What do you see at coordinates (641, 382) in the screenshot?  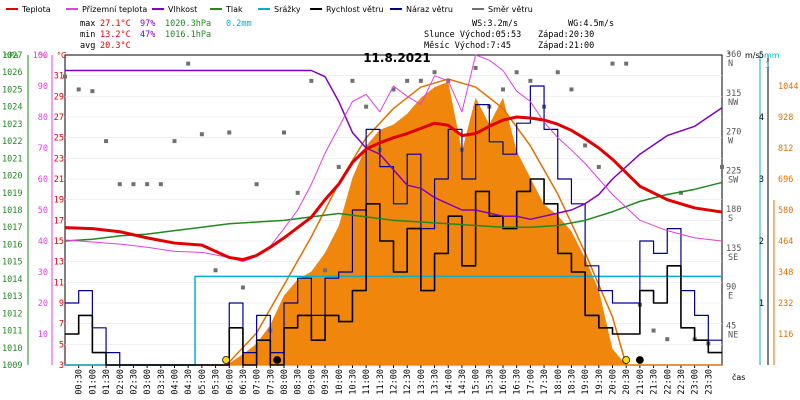 I see `time-tick-41: 21:00` at bounding box center [641, 382].